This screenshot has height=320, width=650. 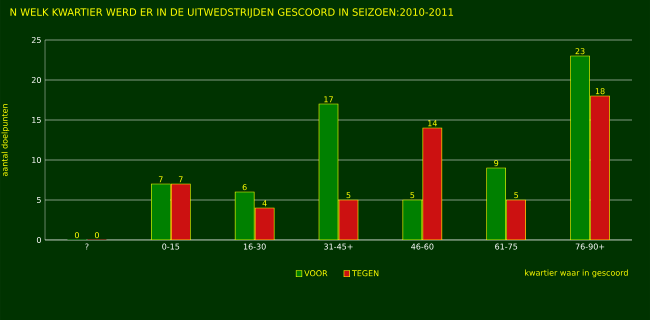 What do you see at coordinates (506, 247) in the screenshot?
I see `x-tick-label: 61-75` at bounding box center [506, 247].